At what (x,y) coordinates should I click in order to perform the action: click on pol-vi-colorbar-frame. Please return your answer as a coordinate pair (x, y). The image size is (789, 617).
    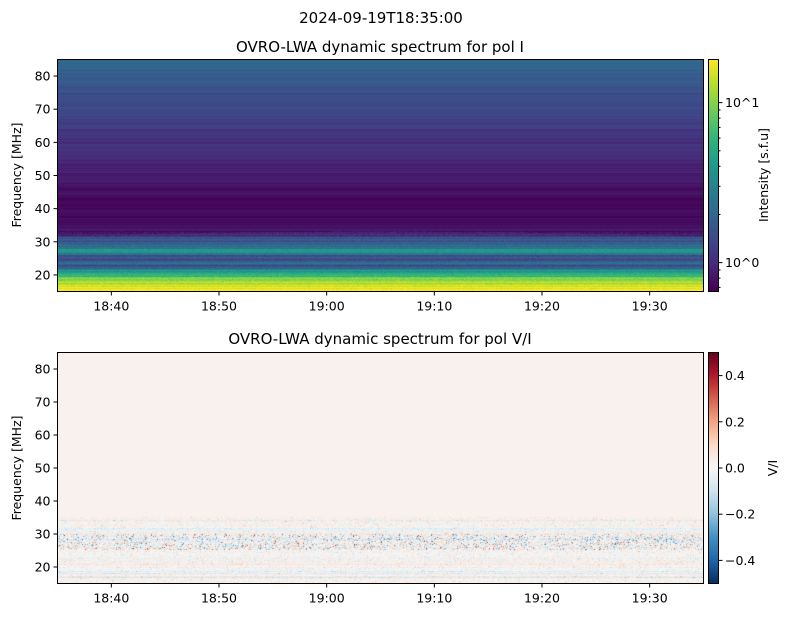
    Looking at the image, I should click on (713, 468).